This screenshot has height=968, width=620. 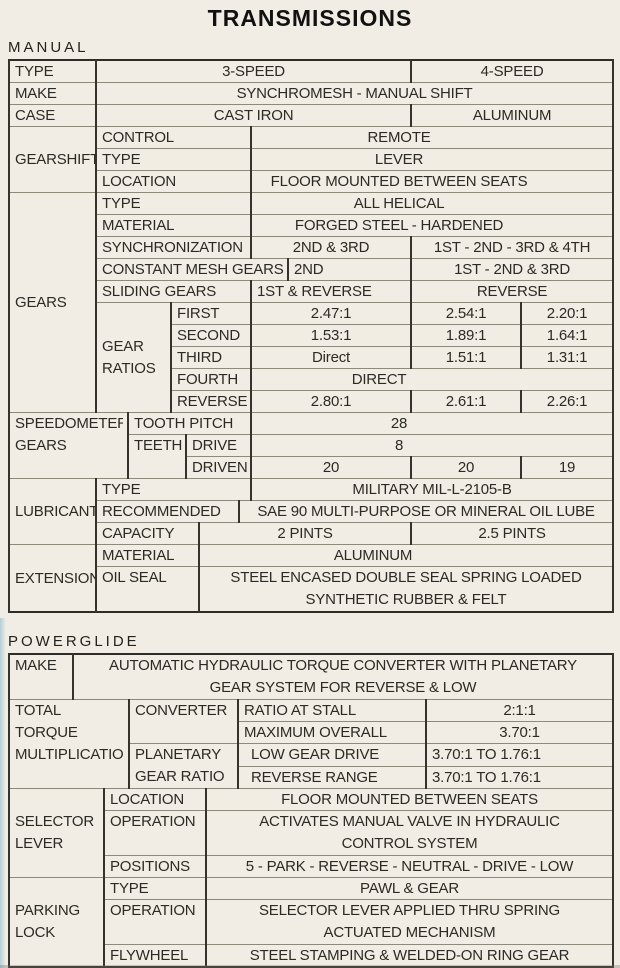 What do you see at coordinates (173, 137) in the screenshot?
I see `gearshift-control-label: CONTROL` at bounding box center [173, 137].